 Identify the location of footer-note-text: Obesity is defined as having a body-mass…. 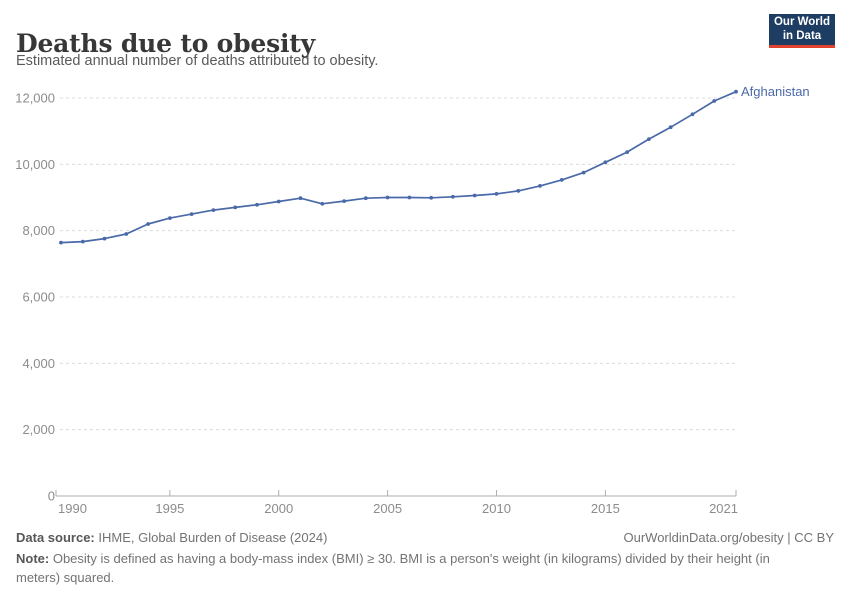
(393, 568).